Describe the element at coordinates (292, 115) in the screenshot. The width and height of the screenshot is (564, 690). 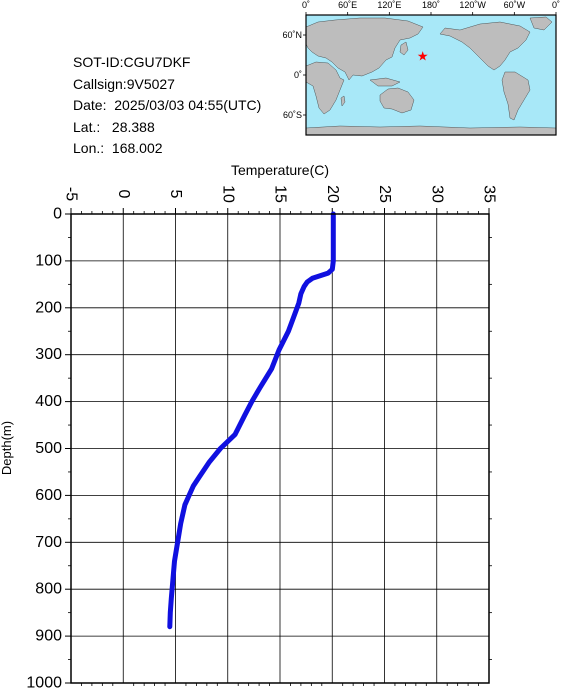
I see `map-lat-label: 60˚S` at that location.